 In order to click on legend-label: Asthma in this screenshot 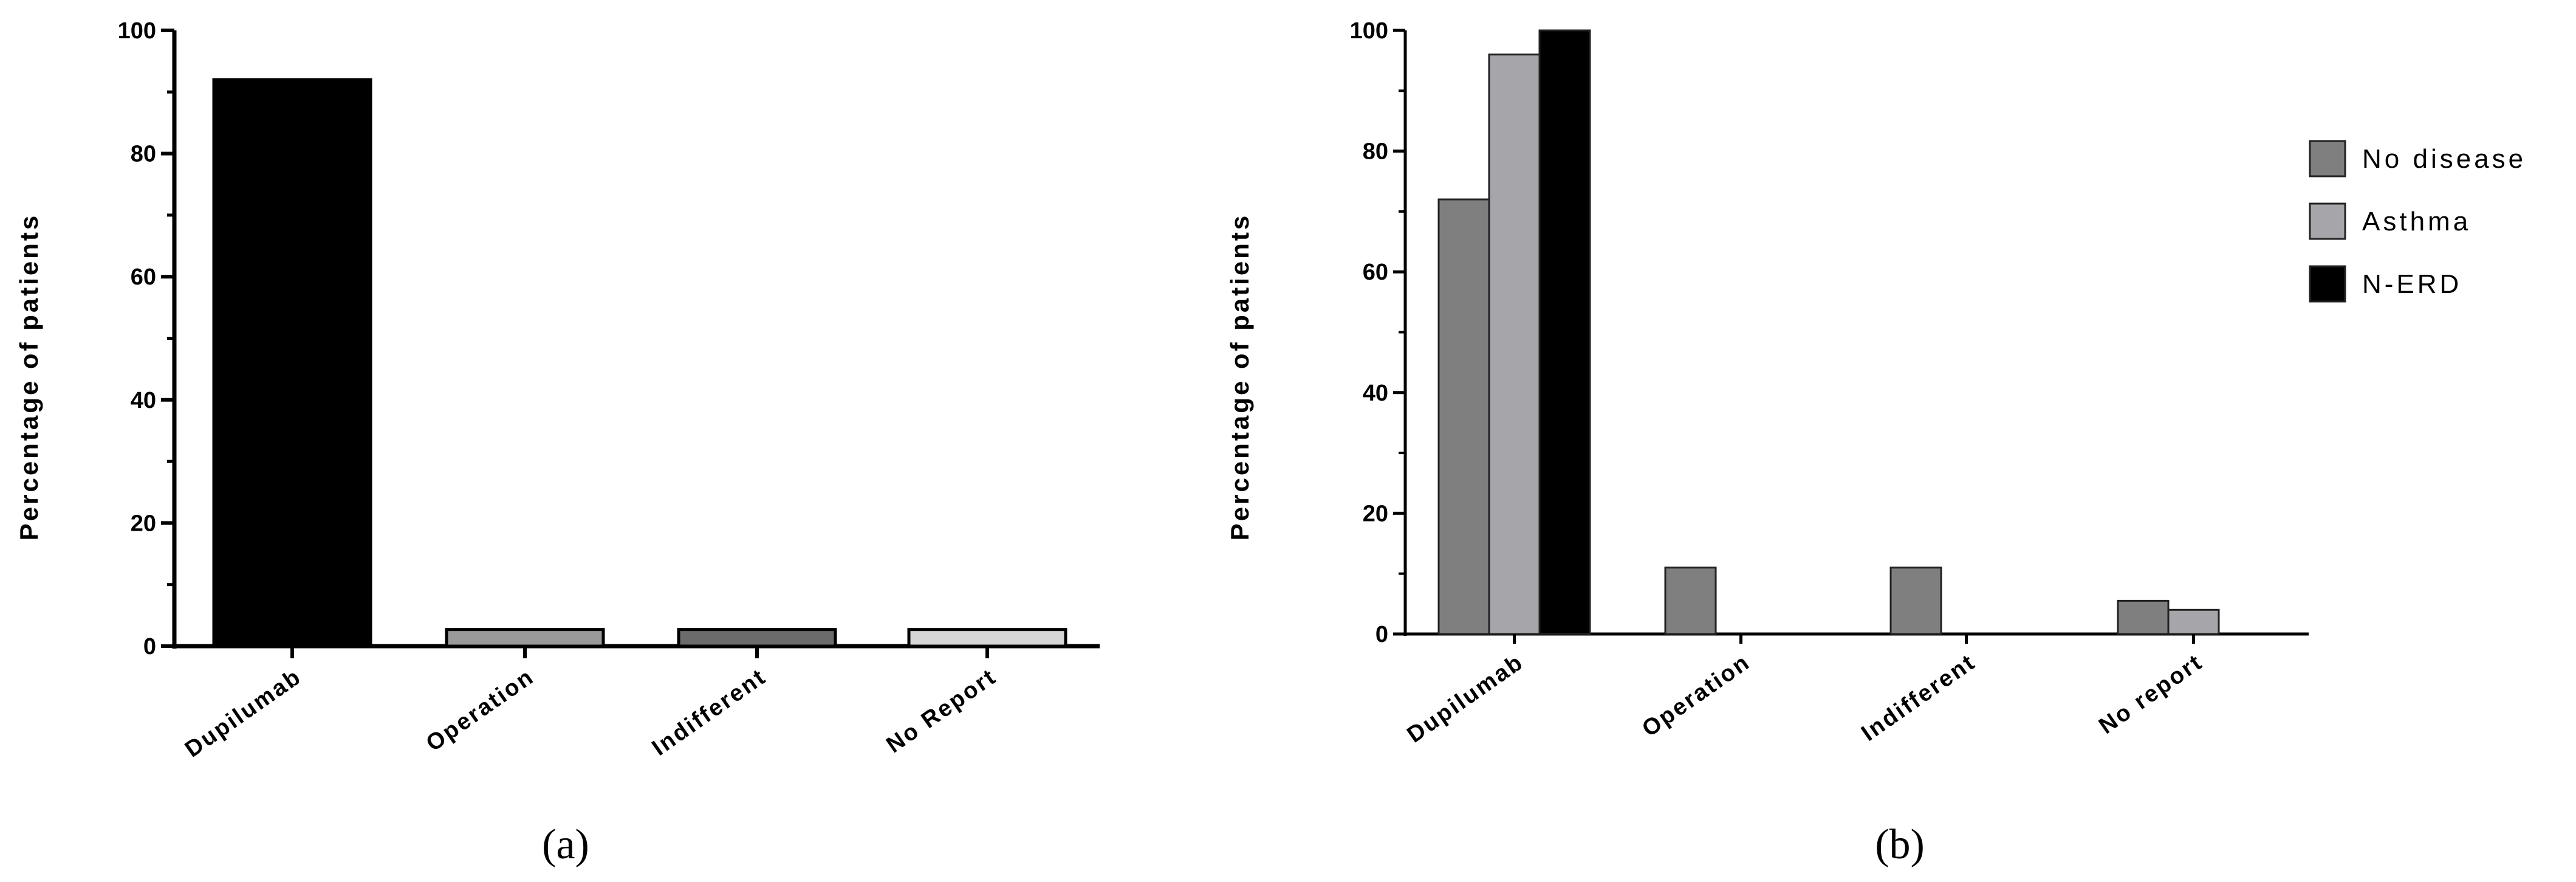, I will do `click(2416, 221)`.